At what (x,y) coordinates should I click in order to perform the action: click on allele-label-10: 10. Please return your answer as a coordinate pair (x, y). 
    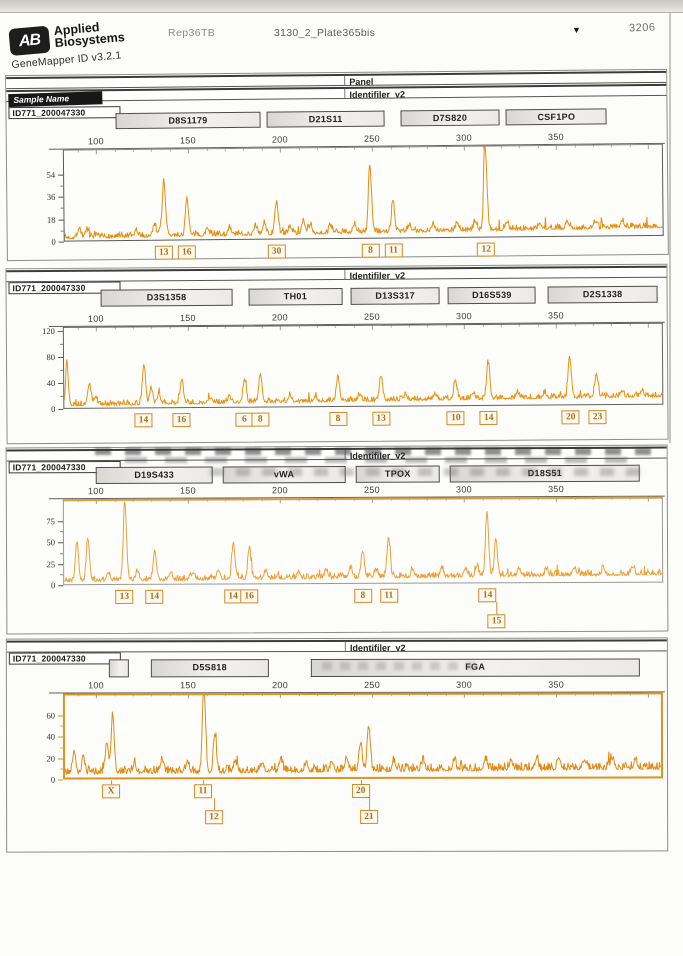
    Looking at the image, I should click on (455, 418).